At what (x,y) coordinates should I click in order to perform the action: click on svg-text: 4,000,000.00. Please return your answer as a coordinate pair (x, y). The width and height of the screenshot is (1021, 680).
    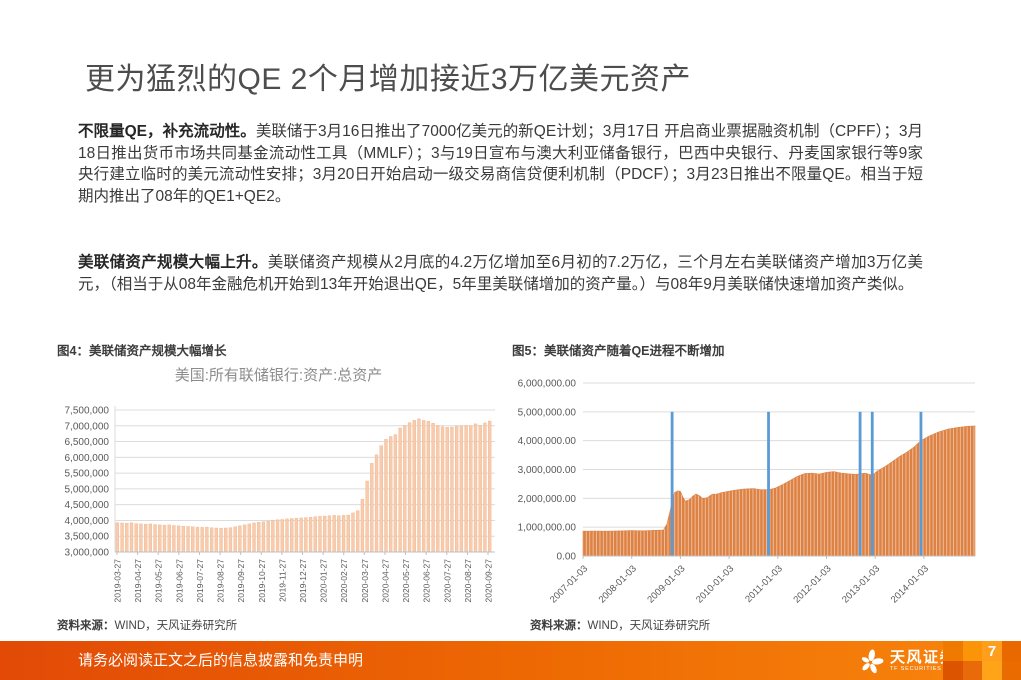
    Looking at the image, I should click on (547, 441).